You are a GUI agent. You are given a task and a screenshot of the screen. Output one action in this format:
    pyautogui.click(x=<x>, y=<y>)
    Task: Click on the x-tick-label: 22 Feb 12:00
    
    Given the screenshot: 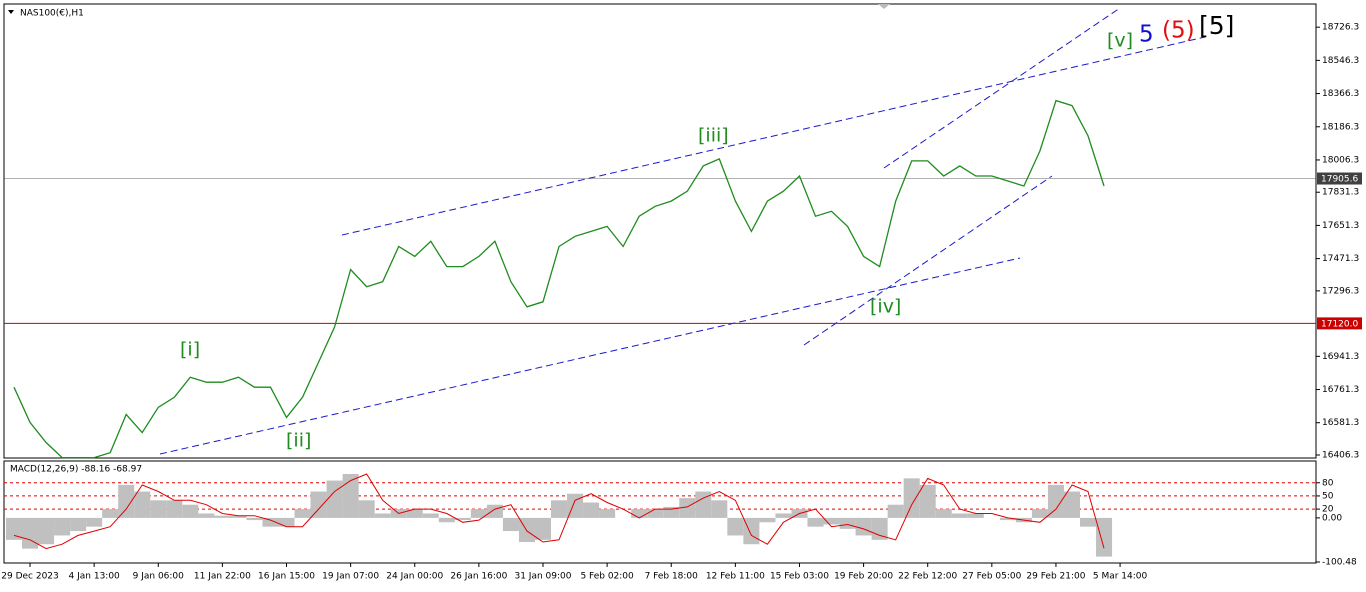 What is the action you would take?
    pyautogui.click(x=927, y=577)
    